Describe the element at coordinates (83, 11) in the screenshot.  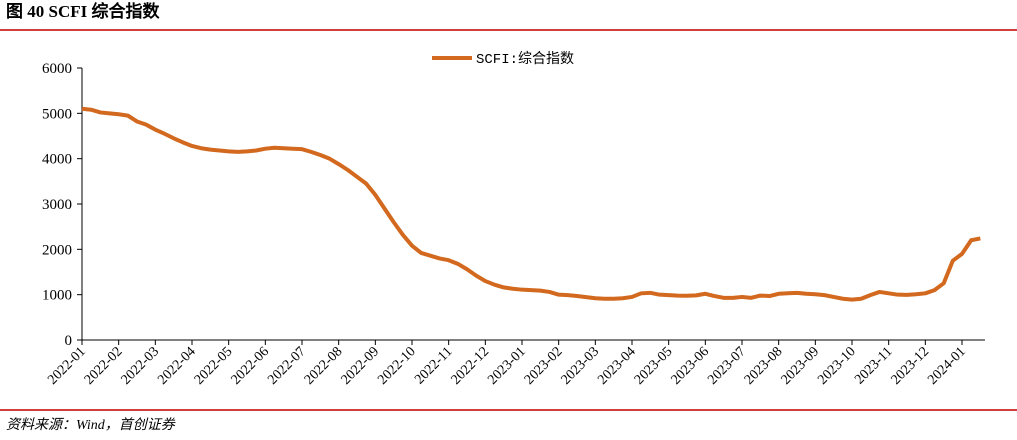
I see `chart-title: 图 40 SCFI 综合指数` at that location.